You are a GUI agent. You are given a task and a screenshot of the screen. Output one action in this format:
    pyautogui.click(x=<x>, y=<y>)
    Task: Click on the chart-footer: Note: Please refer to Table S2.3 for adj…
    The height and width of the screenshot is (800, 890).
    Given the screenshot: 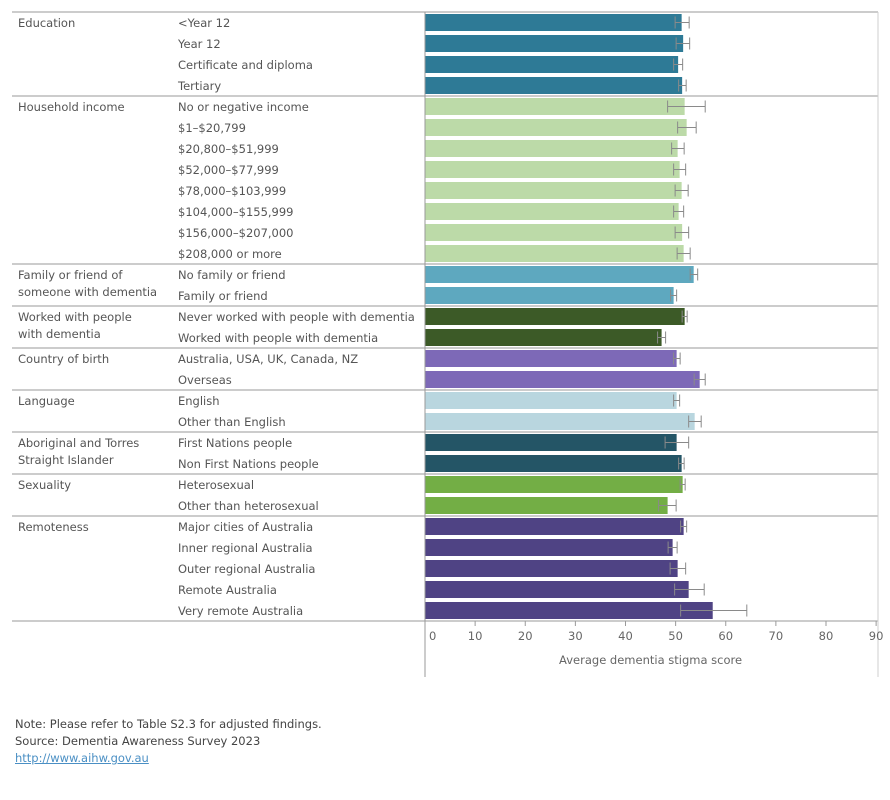 What is the action you would take?
    pyautogui.click(x=168, y=741)
    